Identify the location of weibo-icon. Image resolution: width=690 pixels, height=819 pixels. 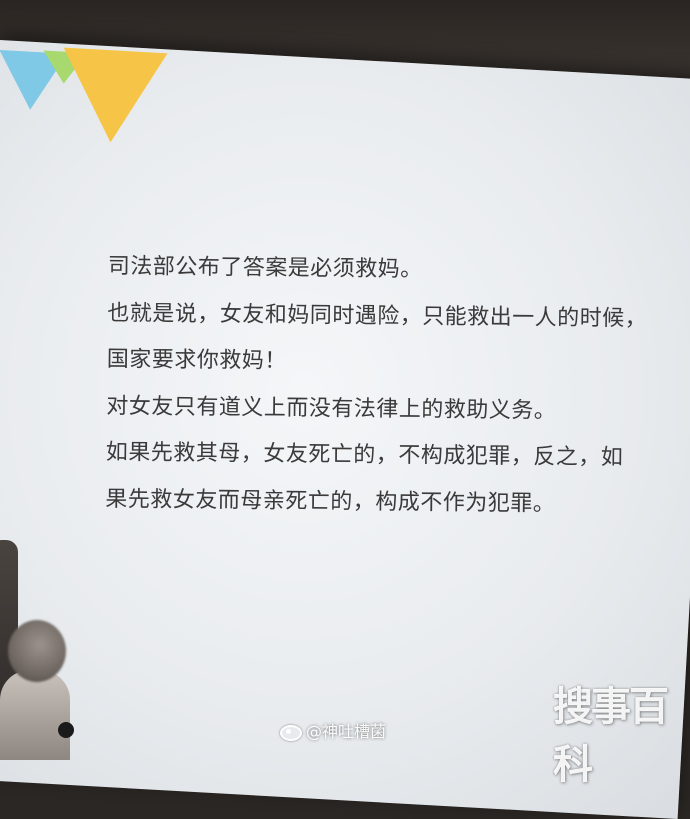
(290, 731).